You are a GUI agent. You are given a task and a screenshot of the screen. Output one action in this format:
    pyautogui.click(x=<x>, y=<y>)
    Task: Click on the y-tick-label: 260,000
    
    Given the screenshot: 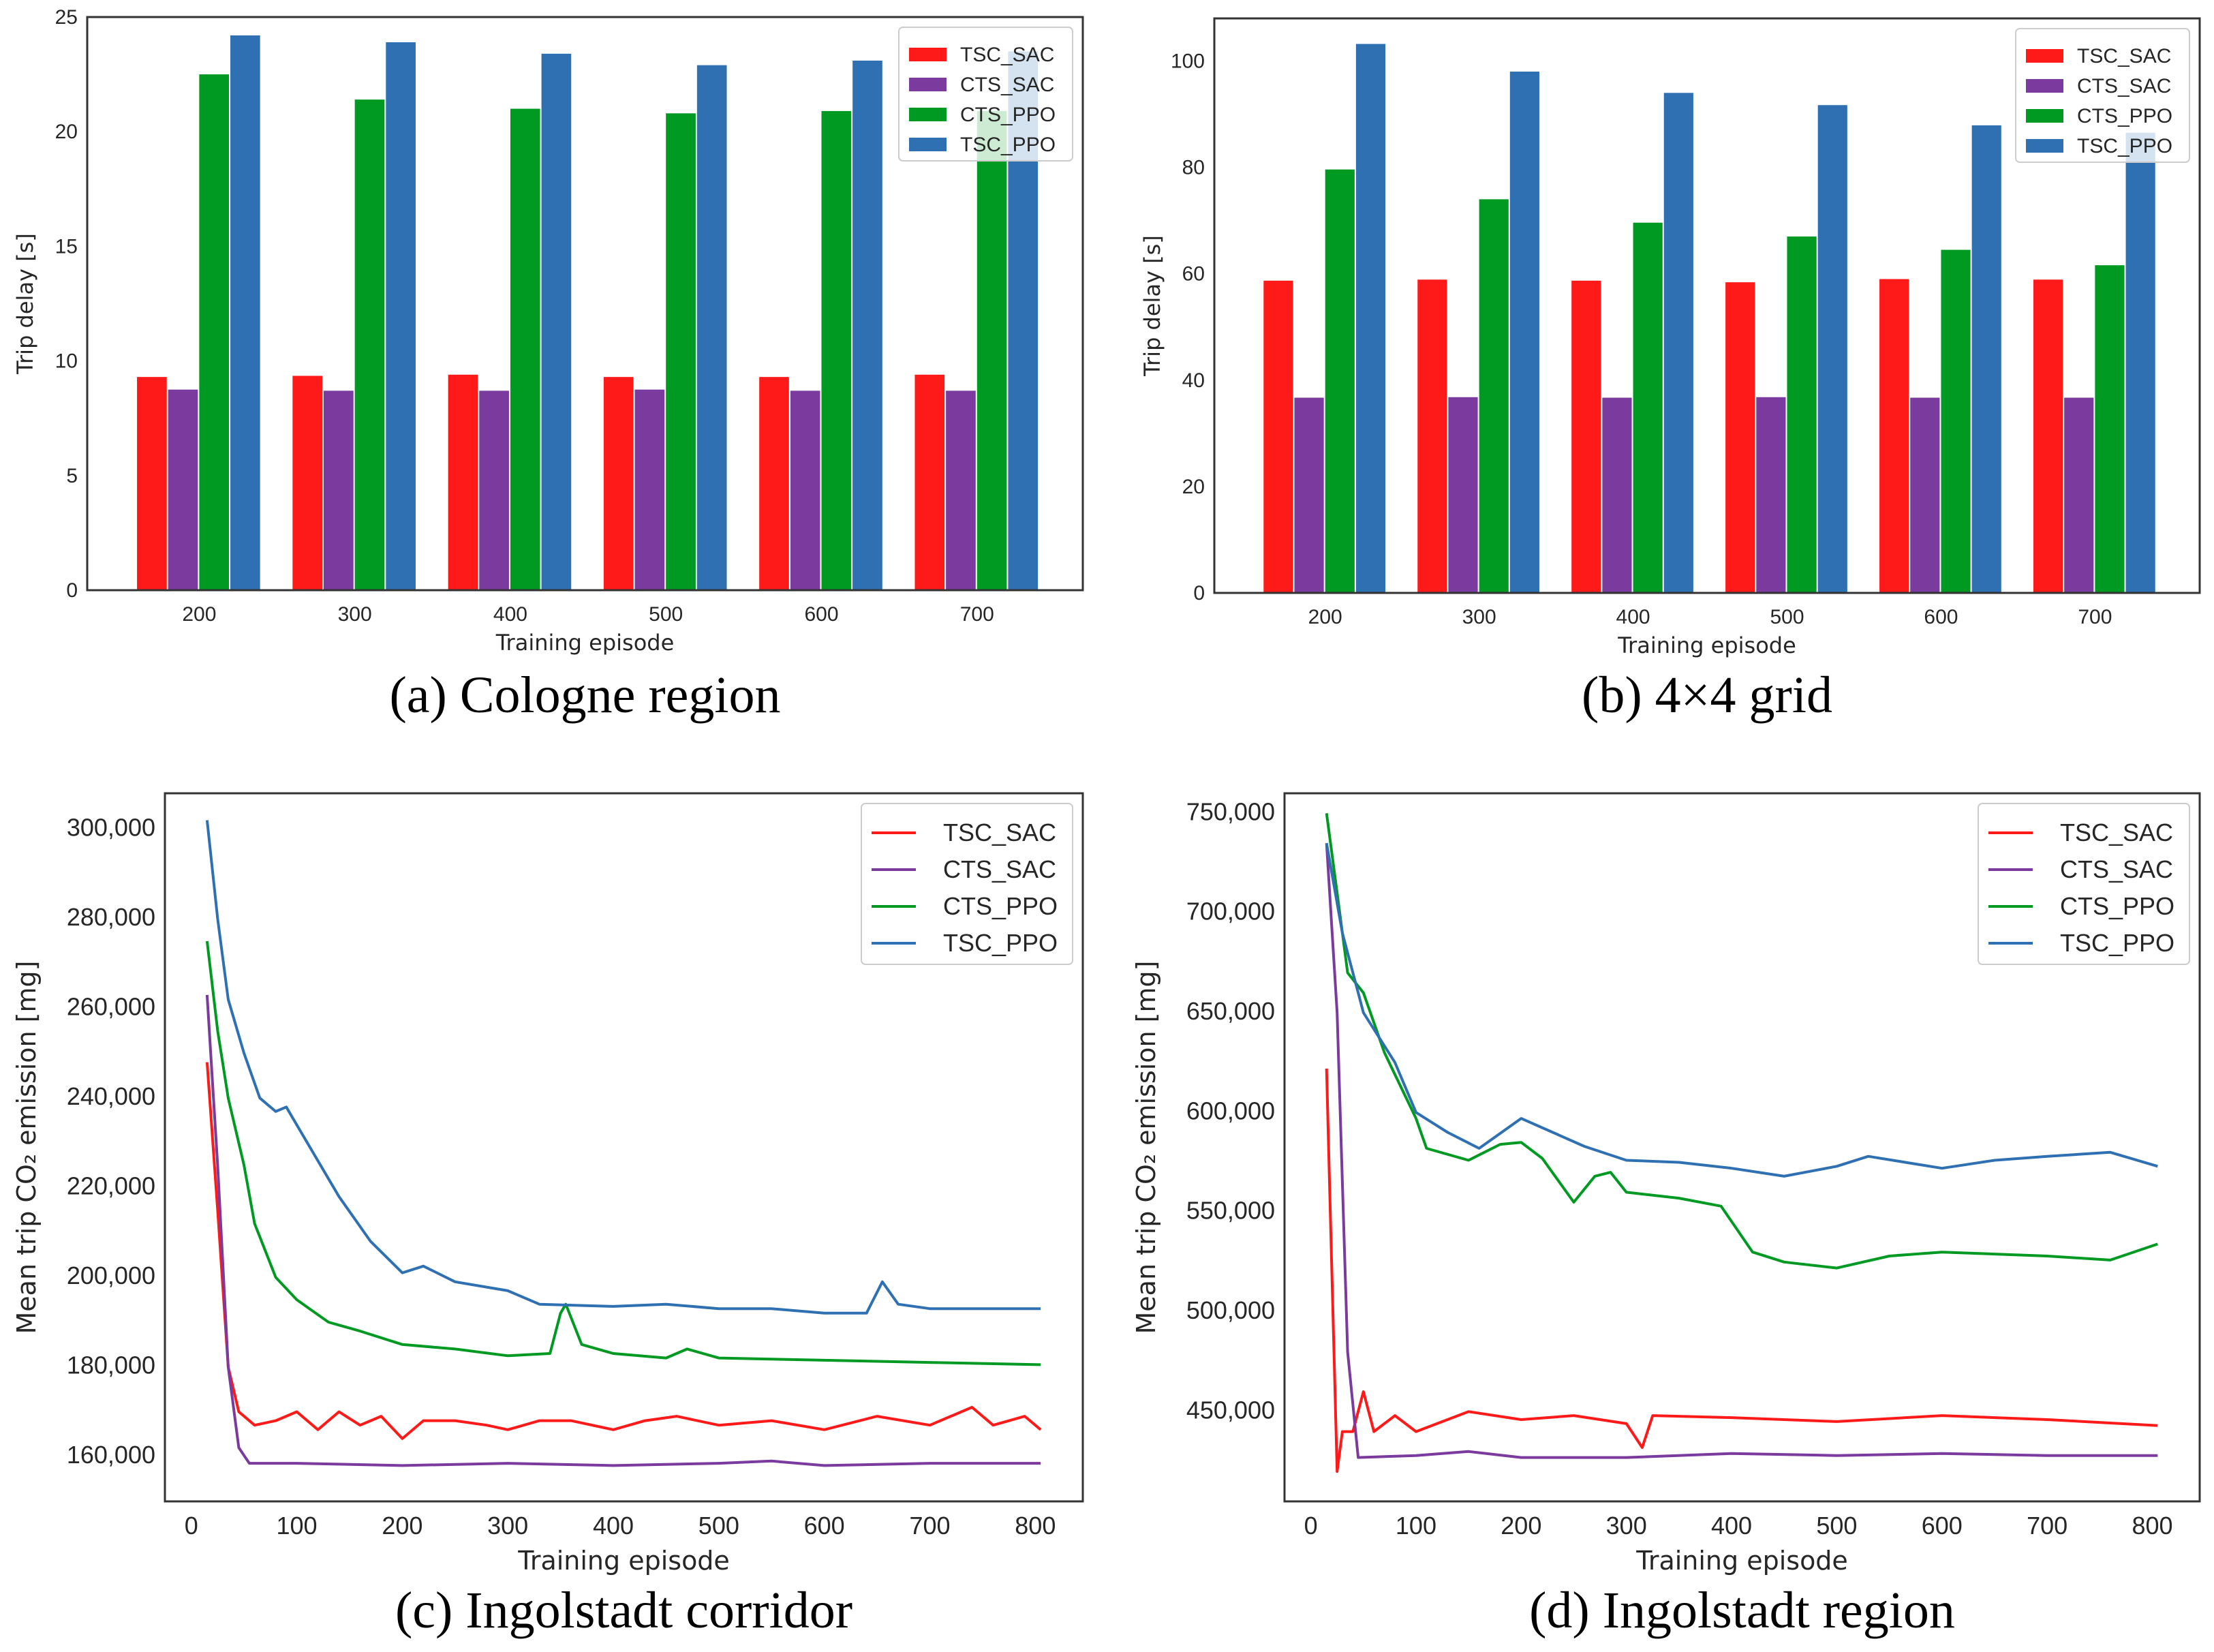 What is the action you would take?
    pyautogui.click(x=111, y=1007)
    